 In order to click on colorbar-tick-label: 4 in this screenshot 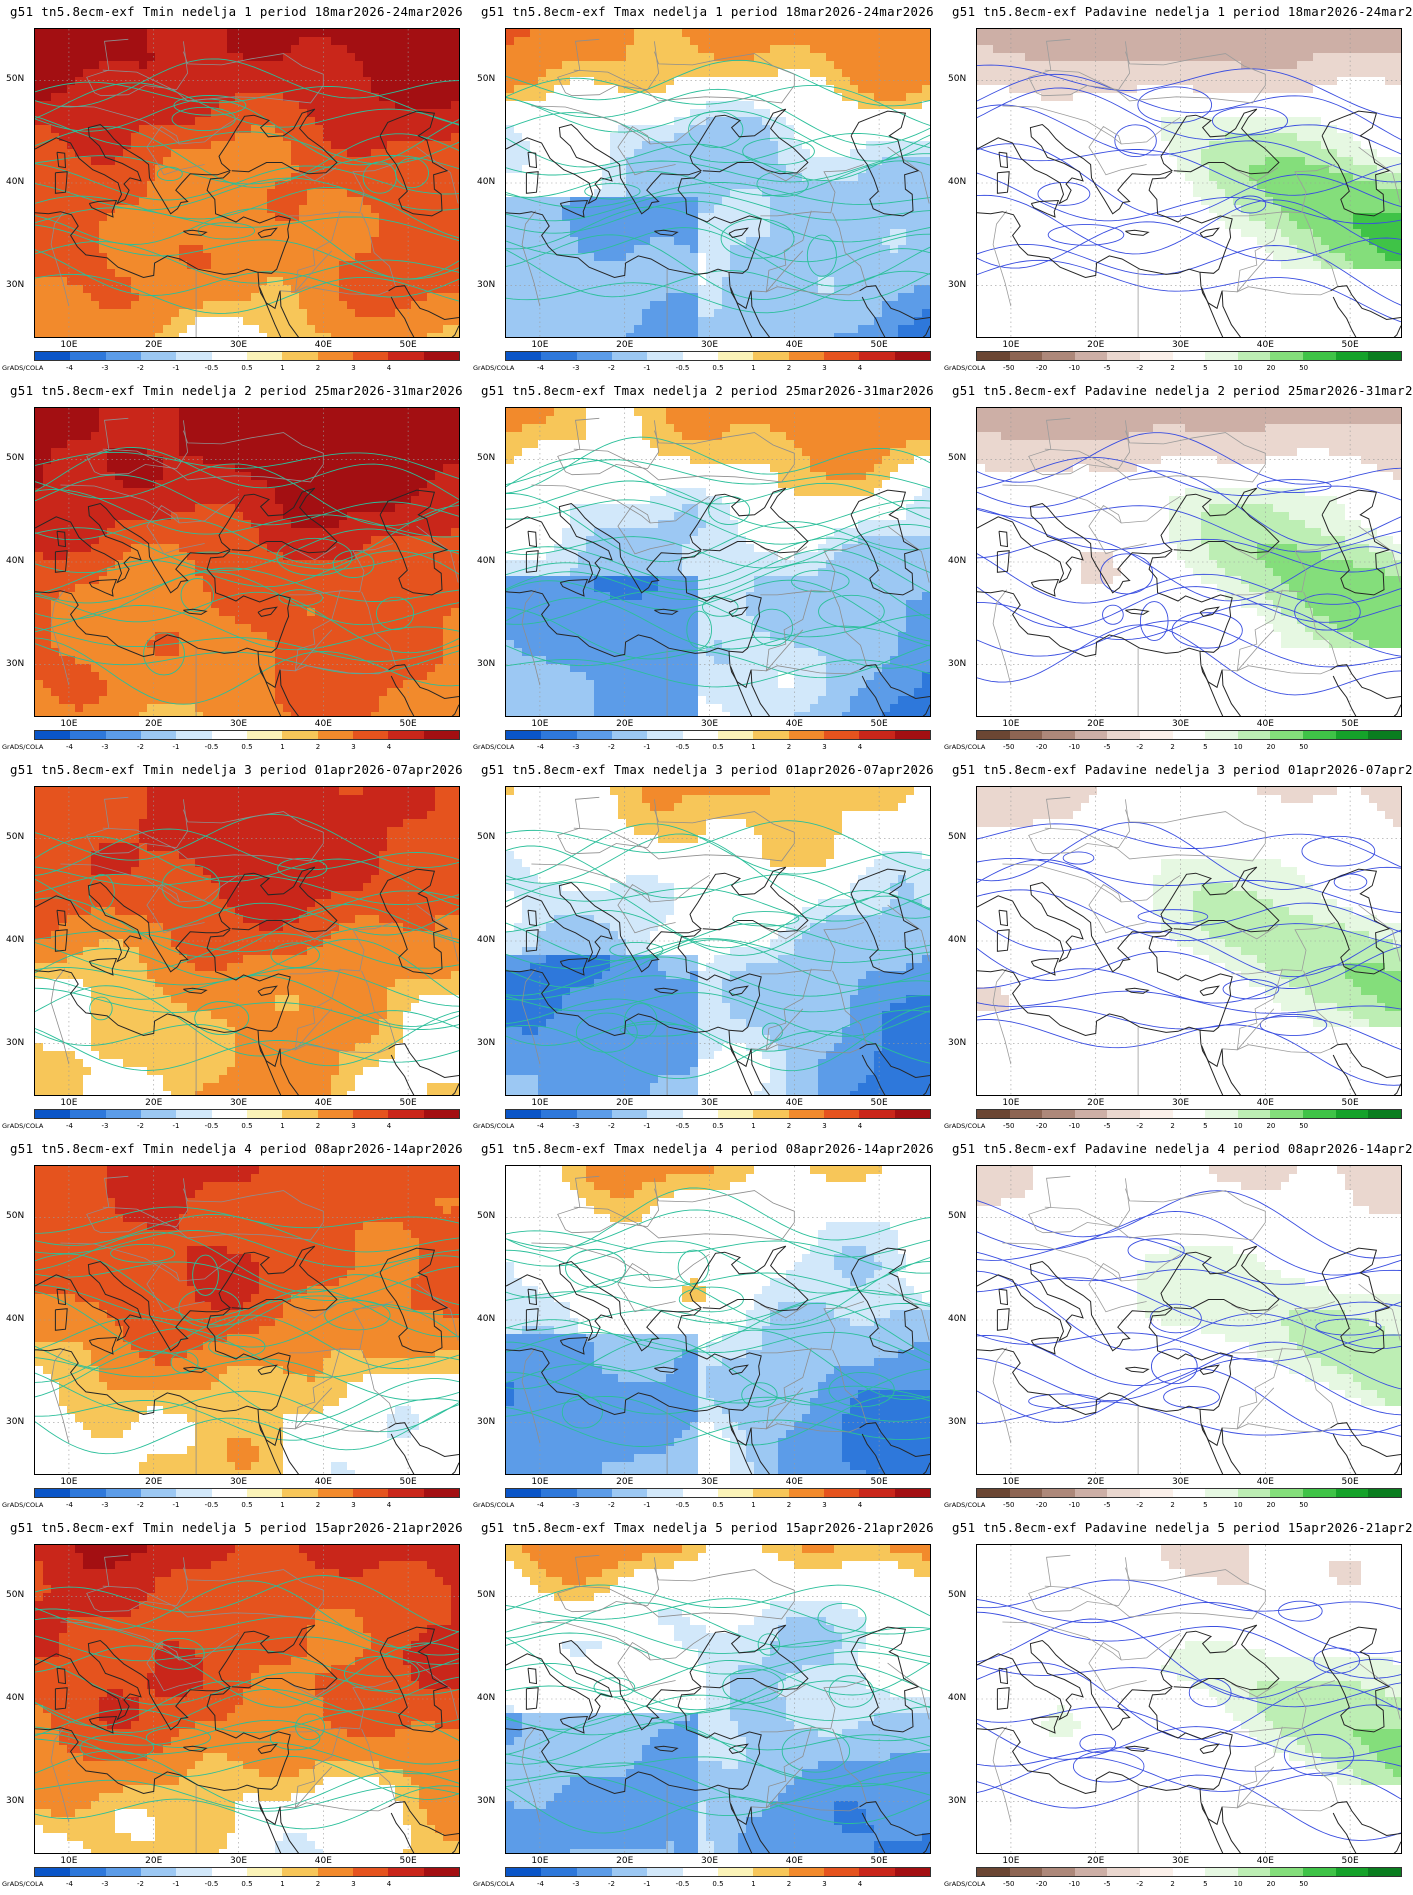, I will do `click(389, 1884)`.